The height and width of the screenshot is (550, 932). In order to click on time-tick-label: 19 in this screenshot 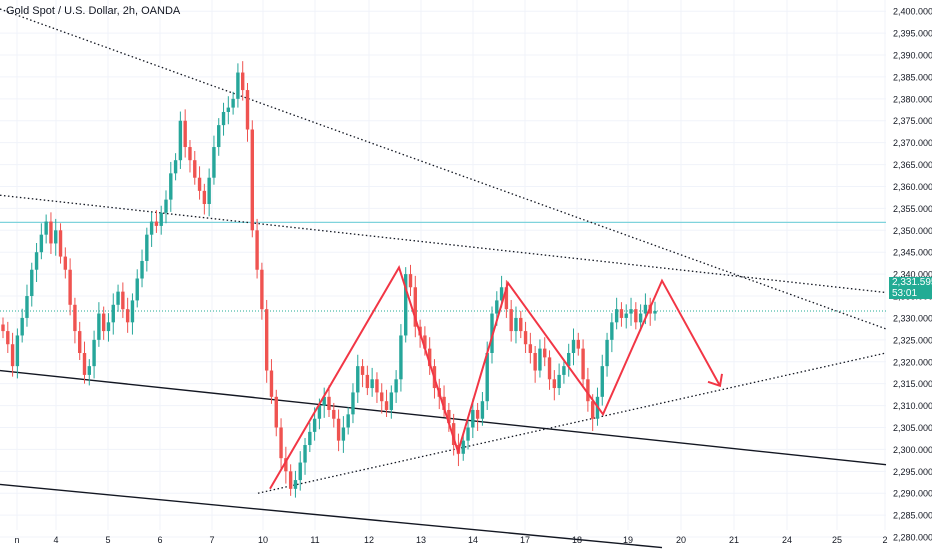, I will do `click(628, 540)`.